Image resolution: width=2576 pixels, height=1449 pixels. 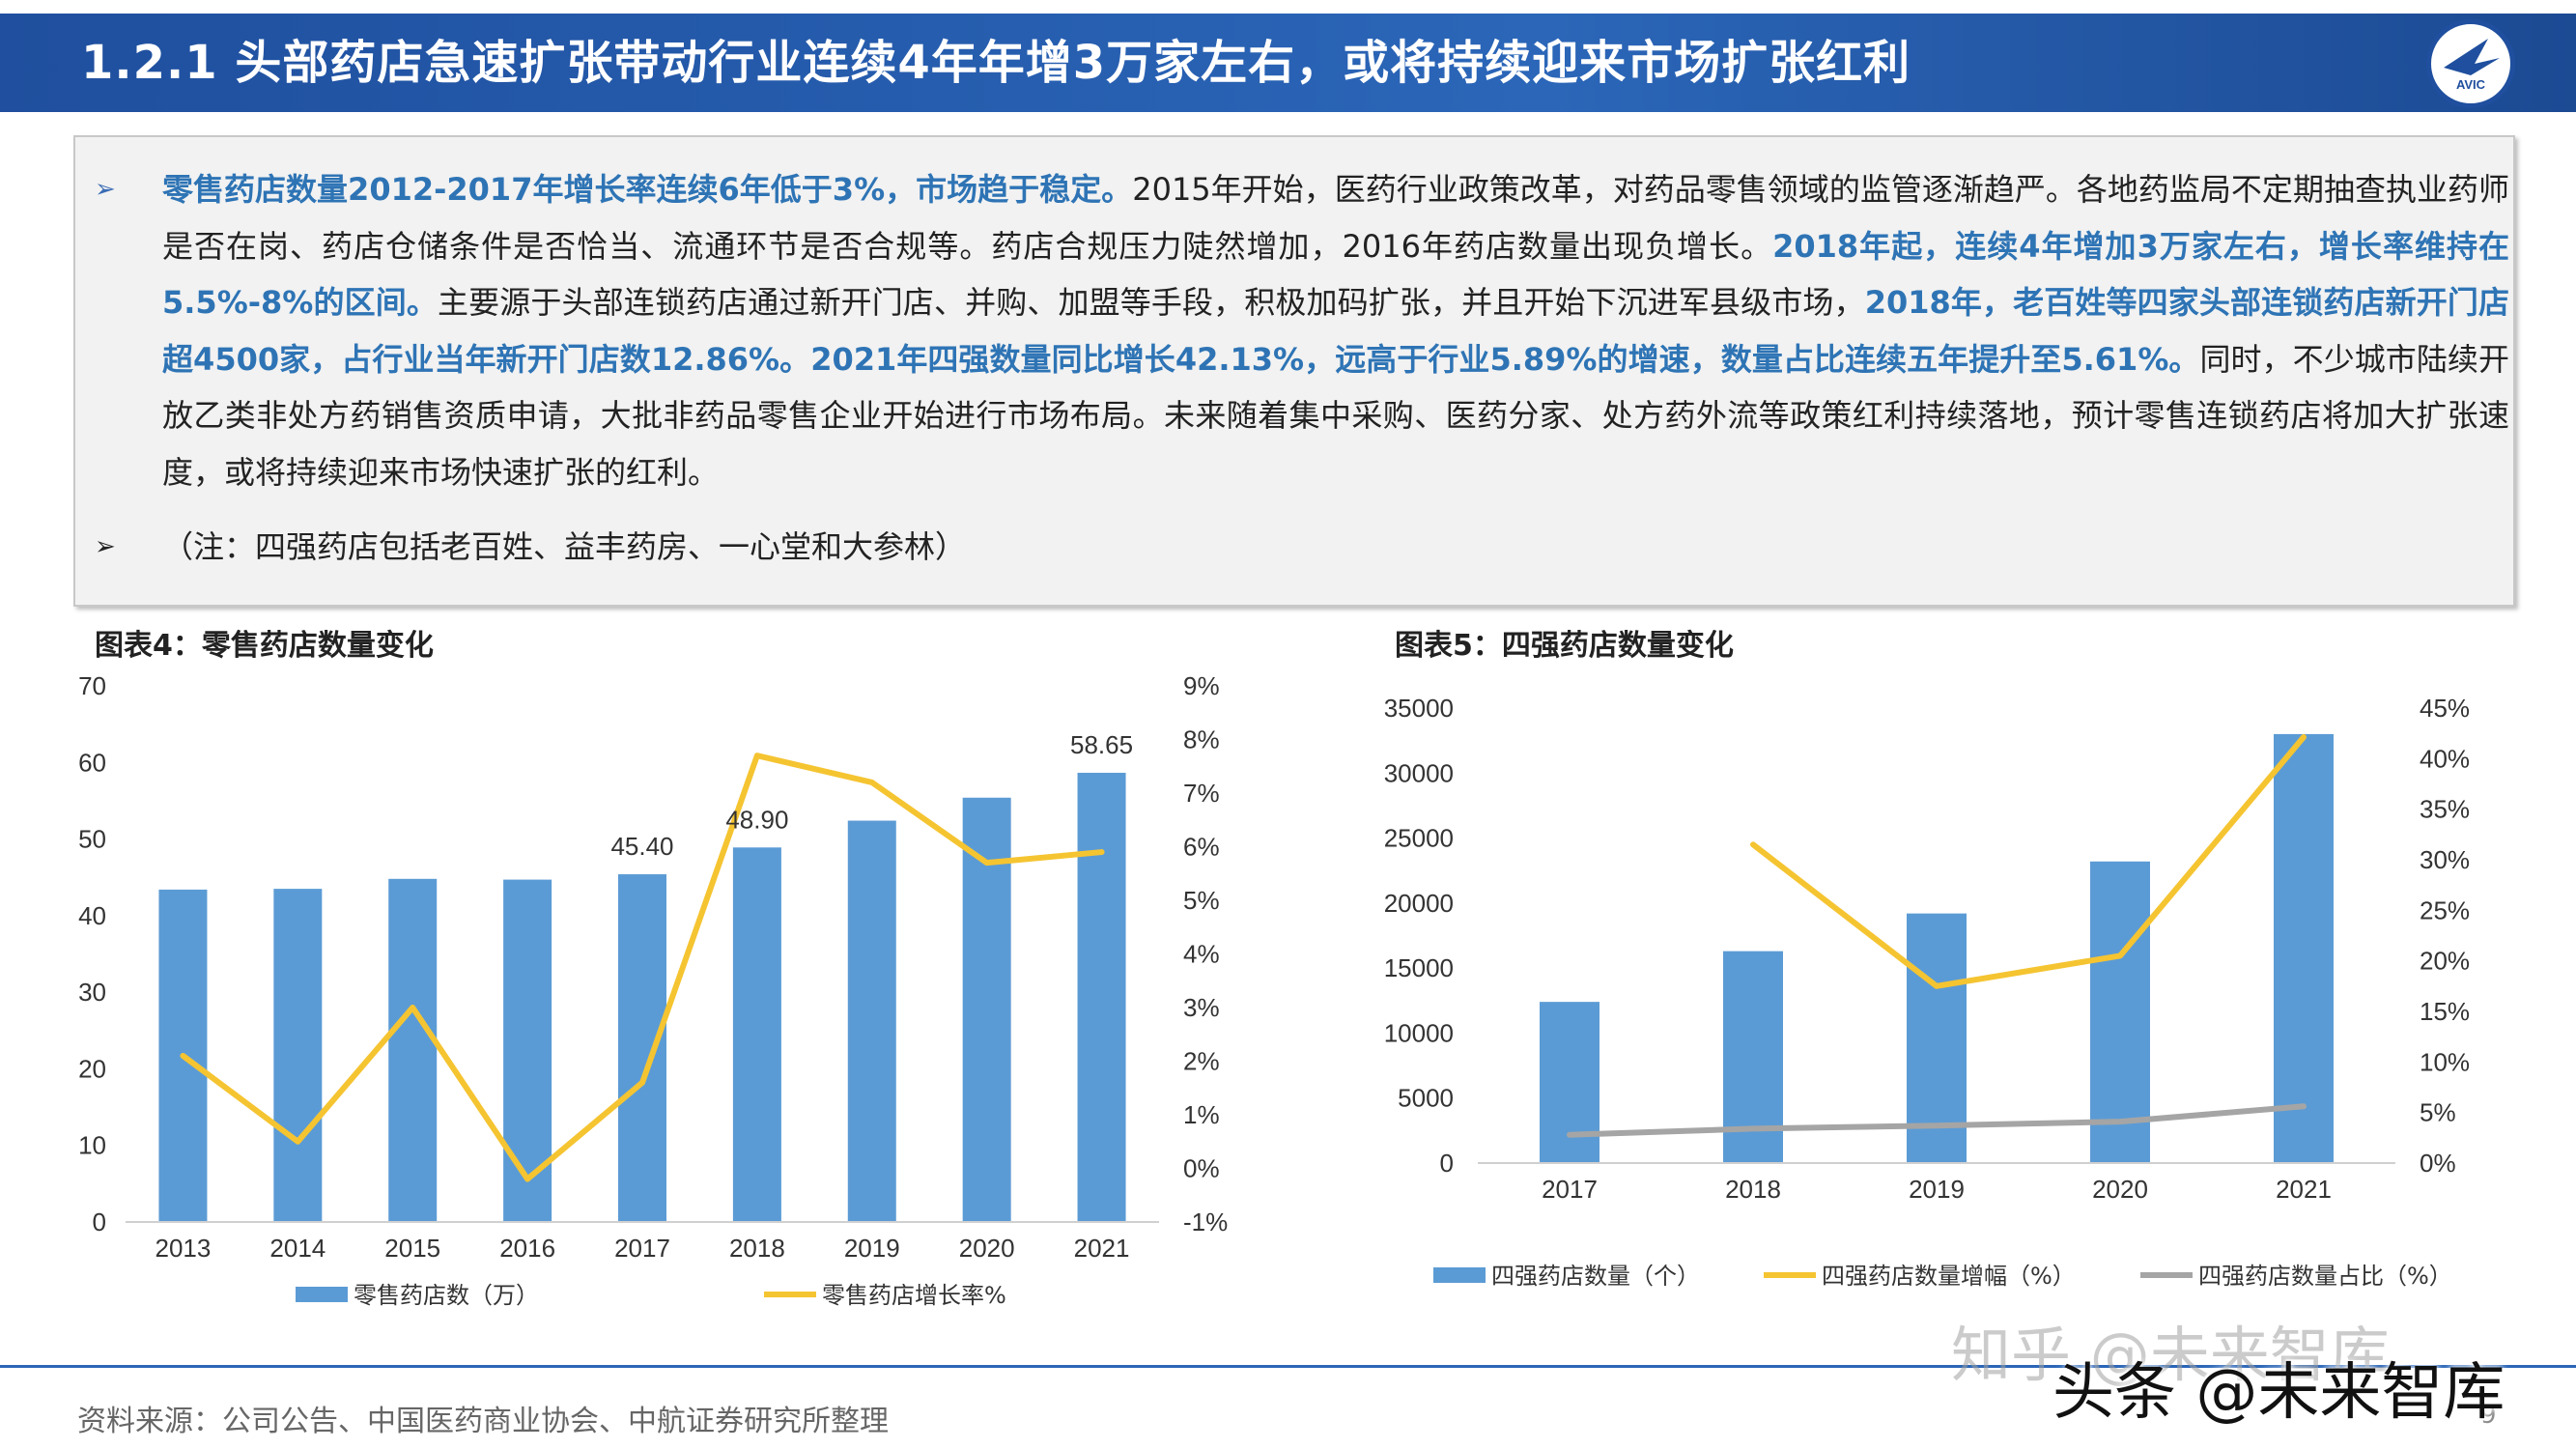 What do you see at coordinates (1753, 1189) in the screenshot?
I see `chart5-x-tick: 2018` at bounding box center [1753, 1189].